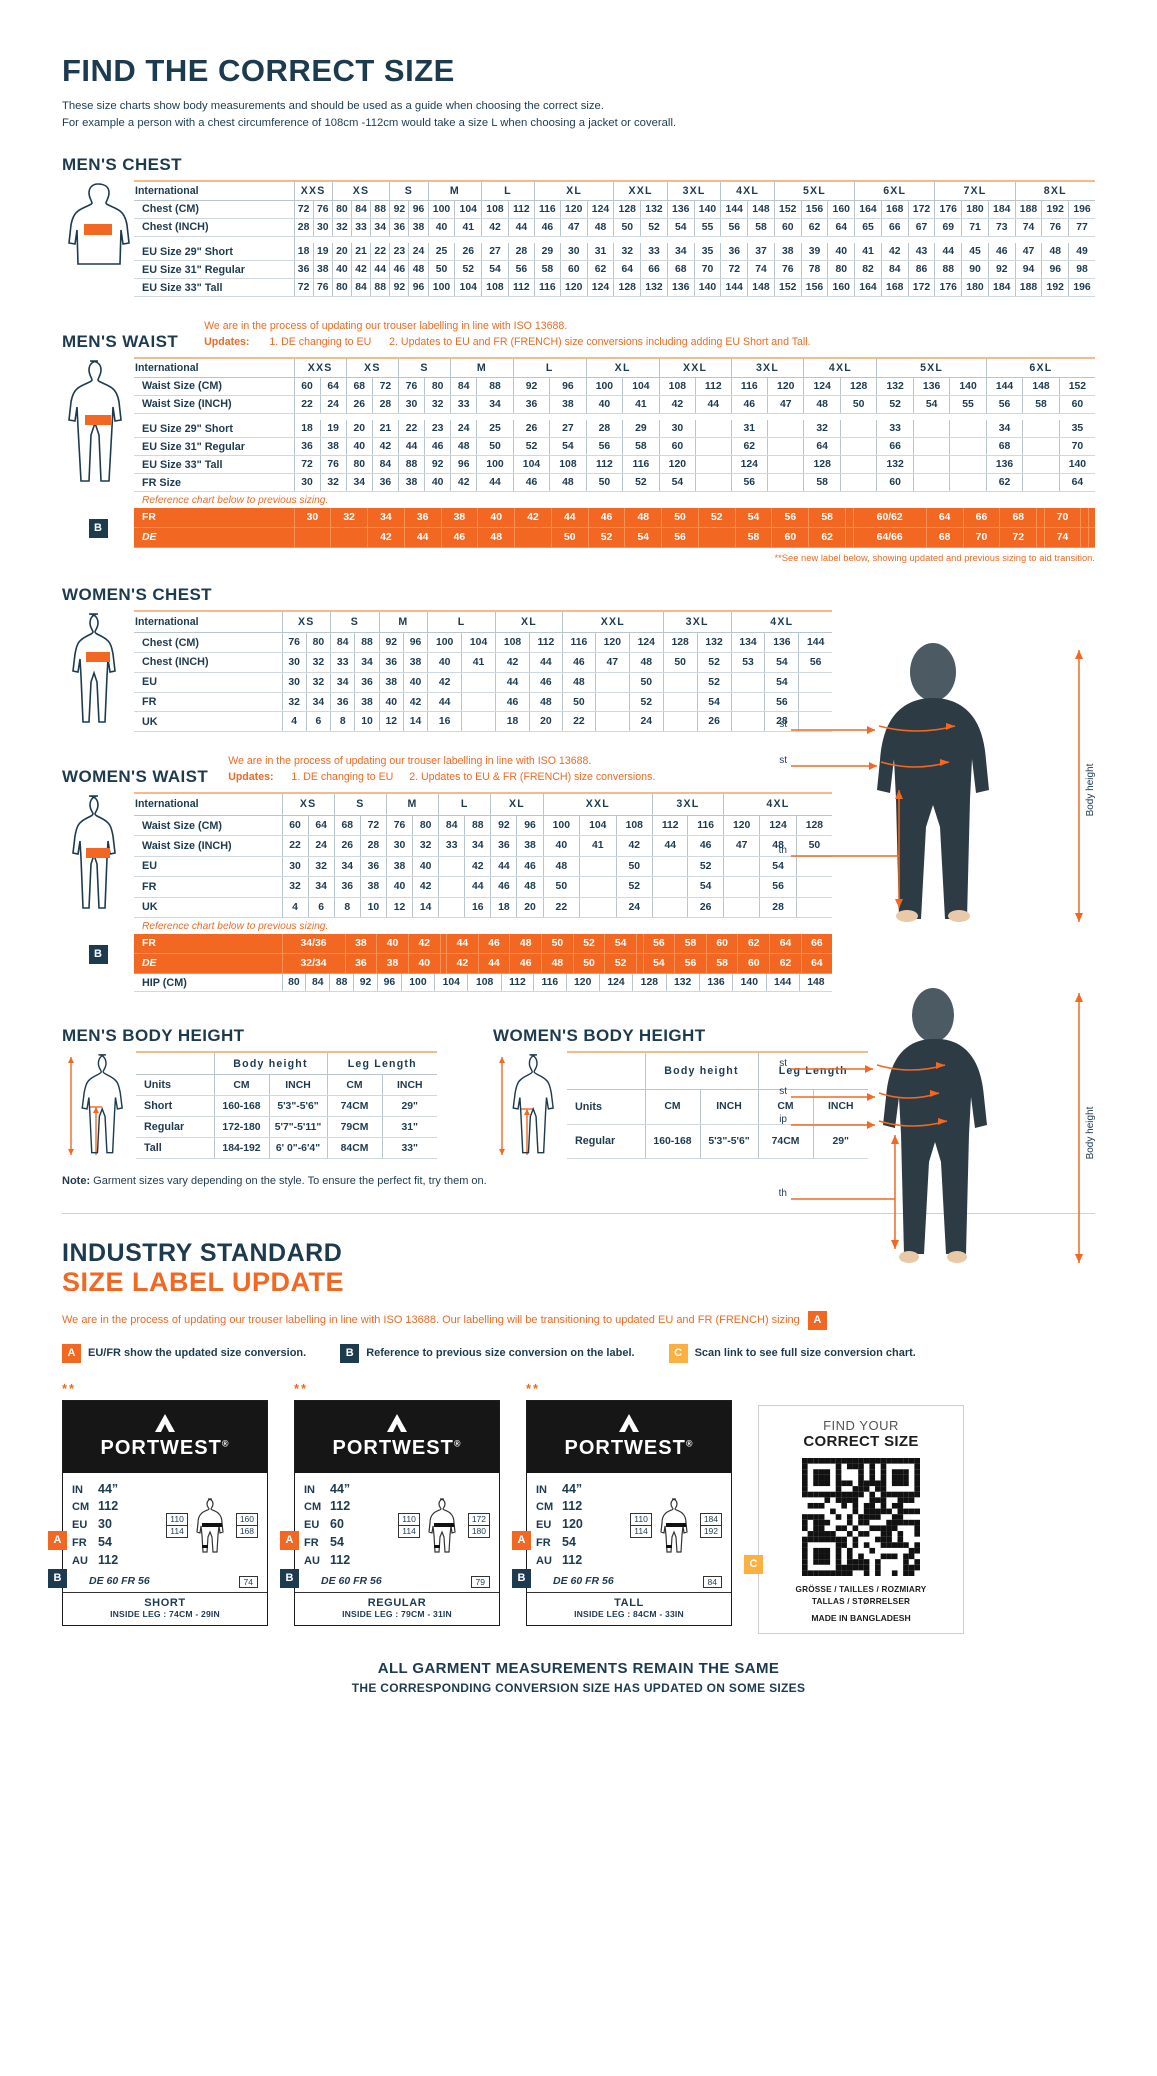 The width and height of the screenshot is (1157, 2076). I want to click on brand-header: PORTWEST®, so click(165, 1436).